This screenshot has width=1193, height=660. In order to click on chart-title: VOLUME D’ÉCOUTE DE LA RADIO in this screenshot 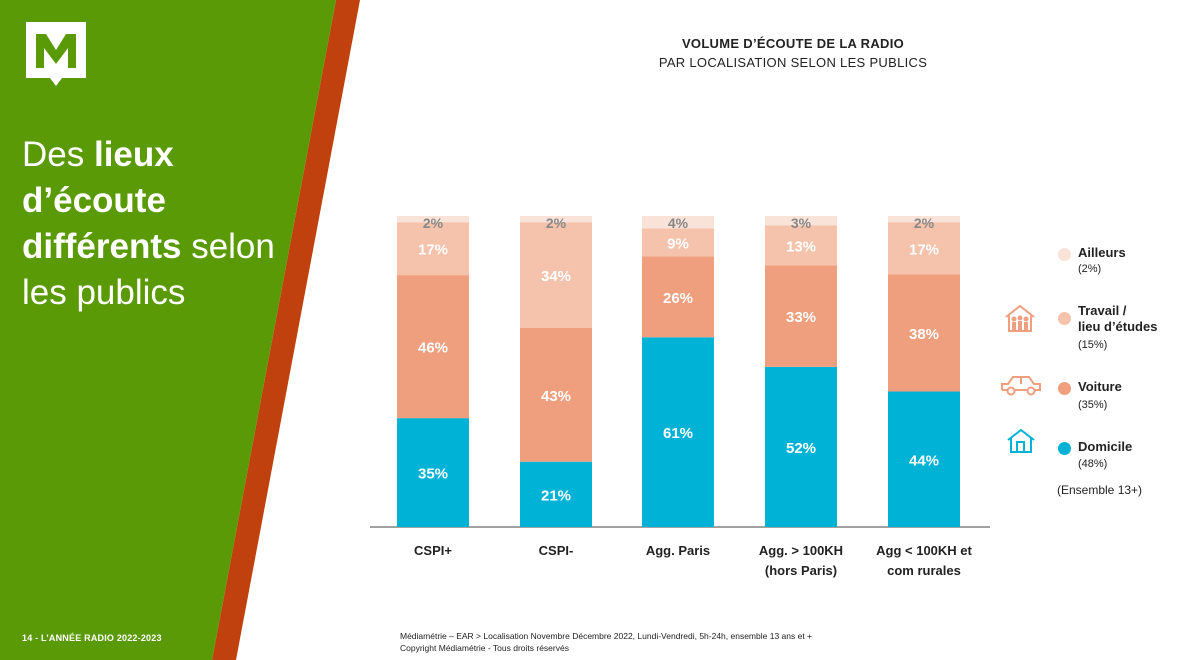, I will do `click(793, 43)`.